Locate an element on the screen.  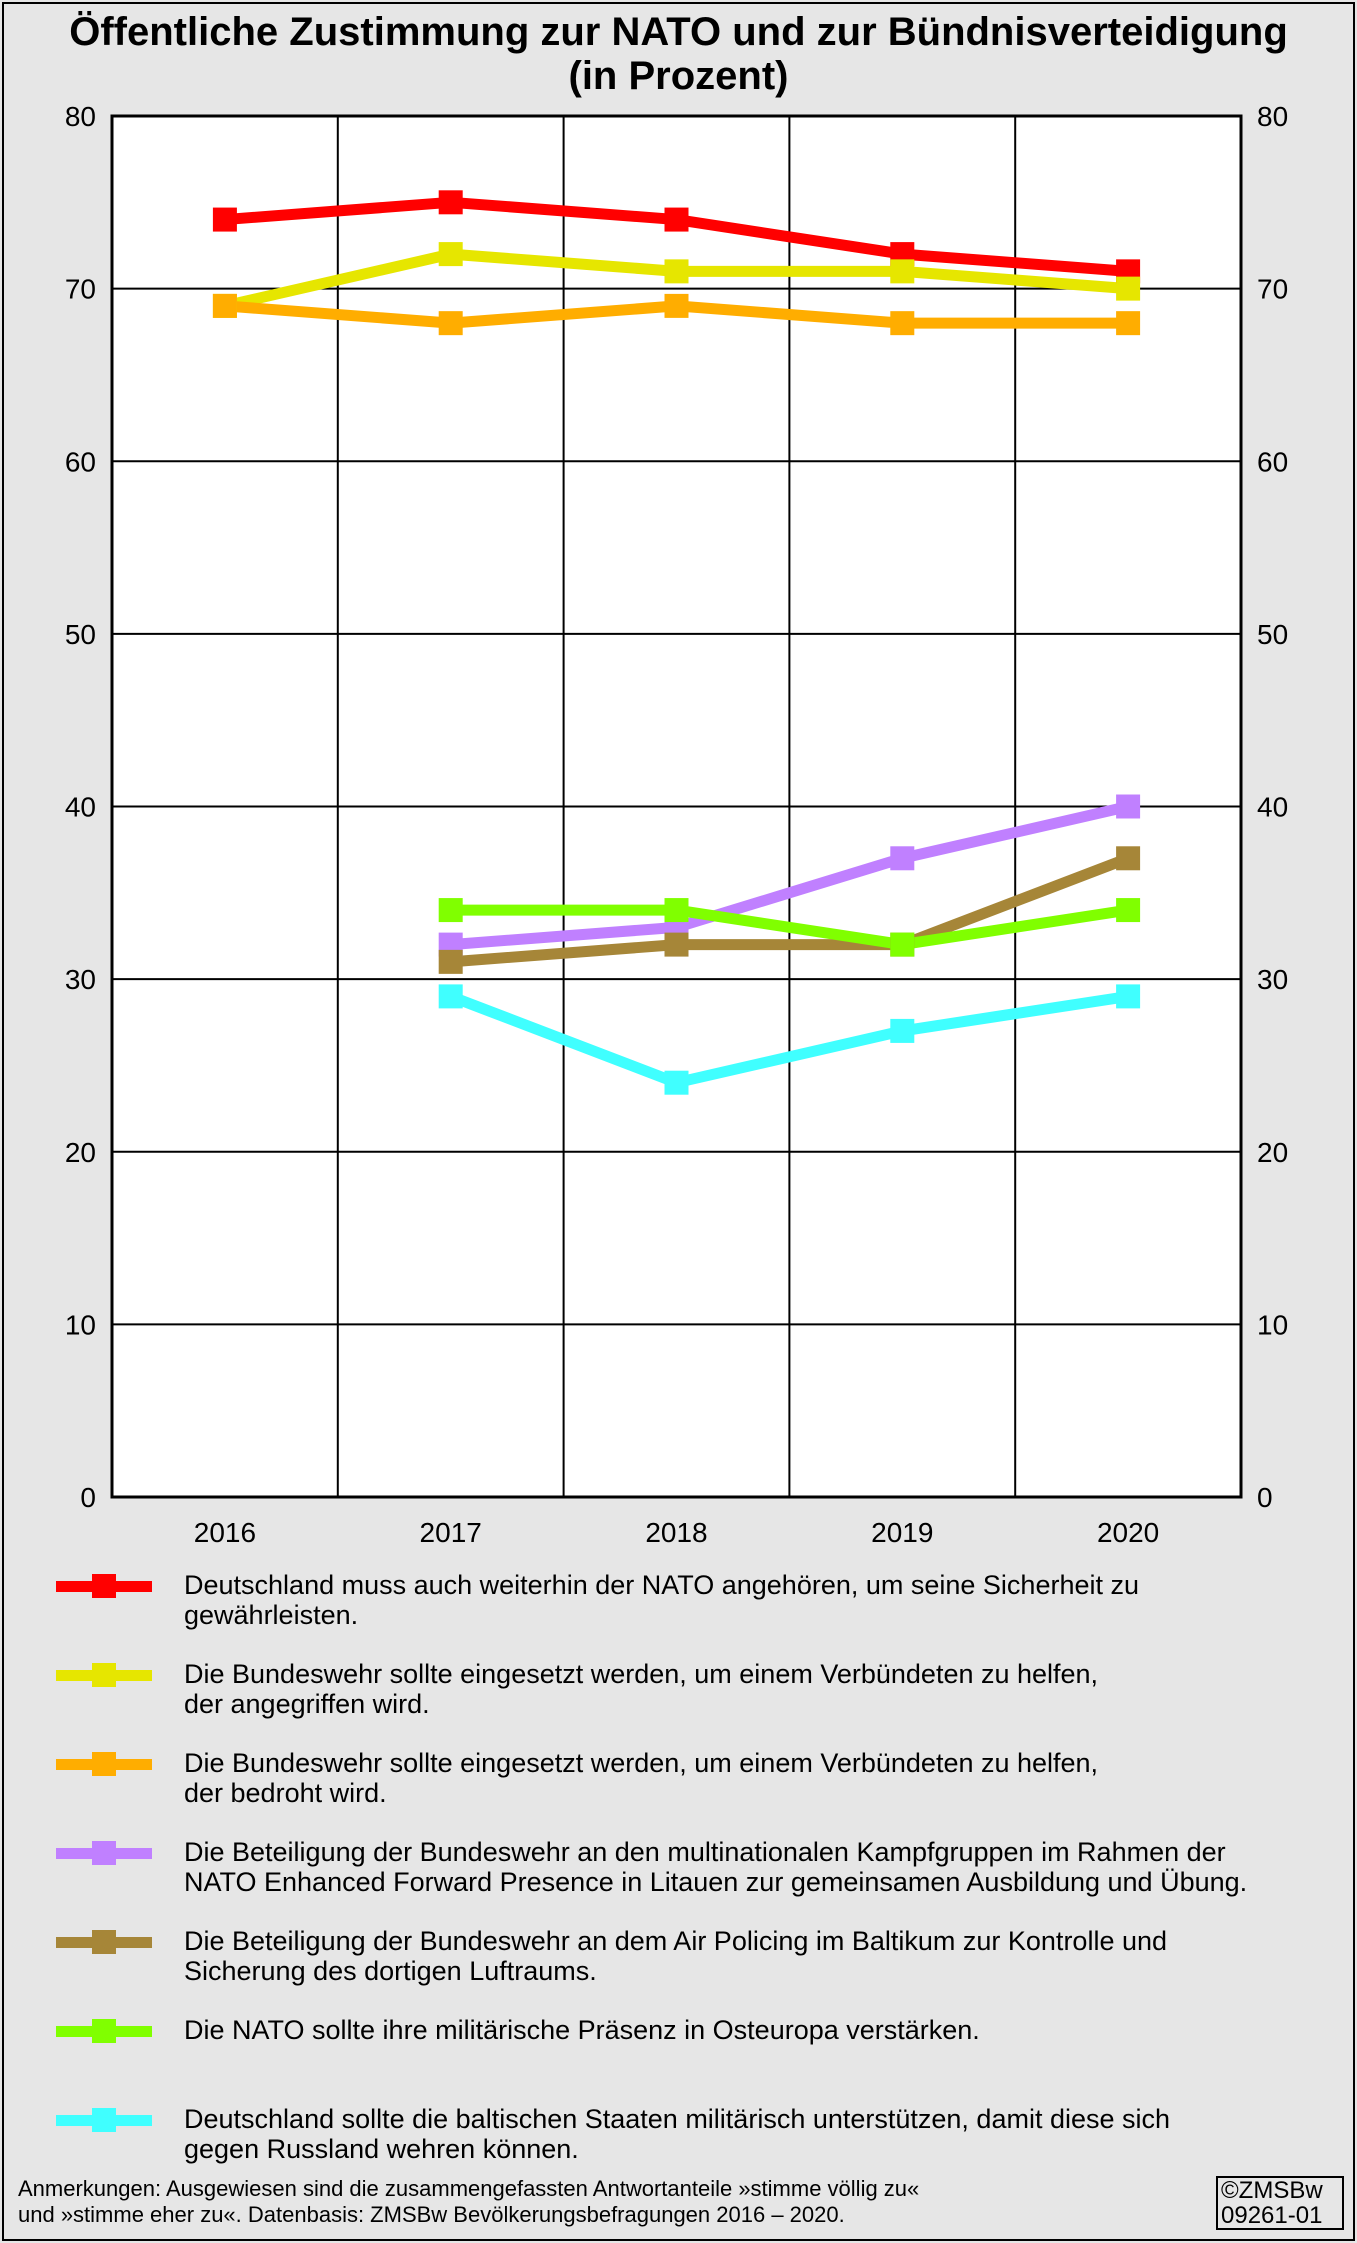
y-tick-label-left-10: 10 is located at coordinates (80, 1324).